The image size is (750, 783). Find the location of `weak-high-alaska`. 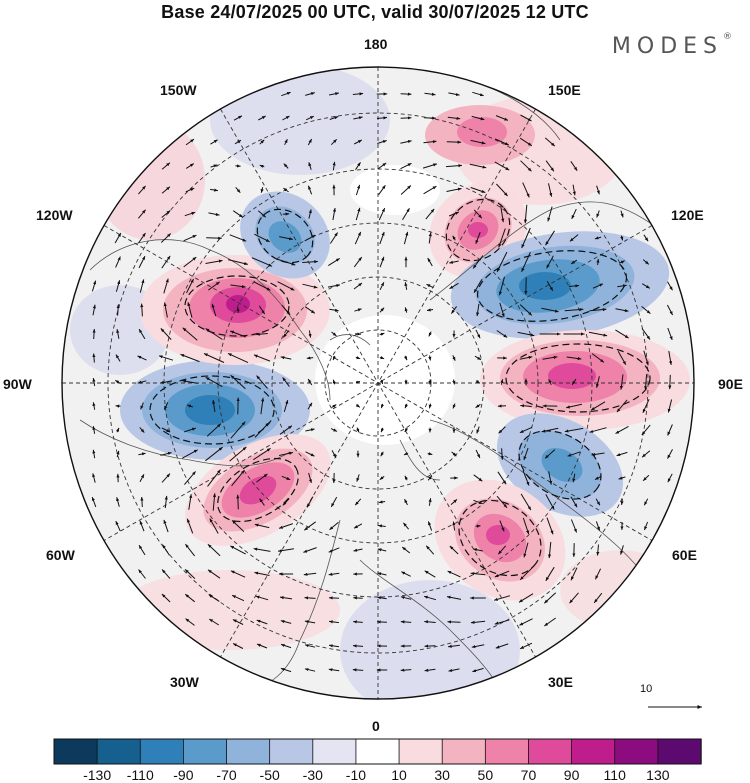

weak-high-alaska is located at coordinates (150, 180).